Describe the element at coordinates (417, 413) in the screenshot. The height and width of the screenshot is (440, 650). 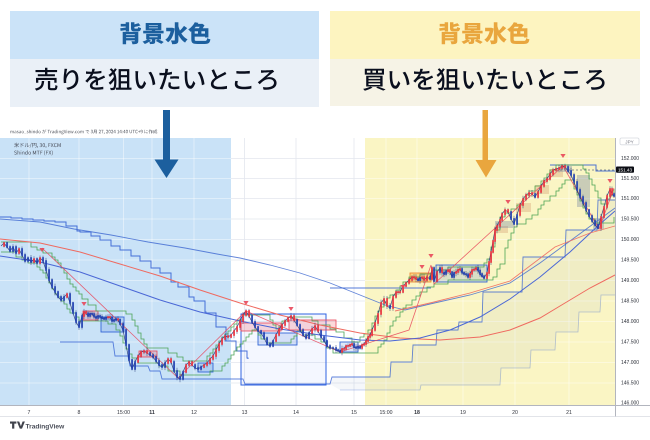
I see `svg-text: 18` at that location.